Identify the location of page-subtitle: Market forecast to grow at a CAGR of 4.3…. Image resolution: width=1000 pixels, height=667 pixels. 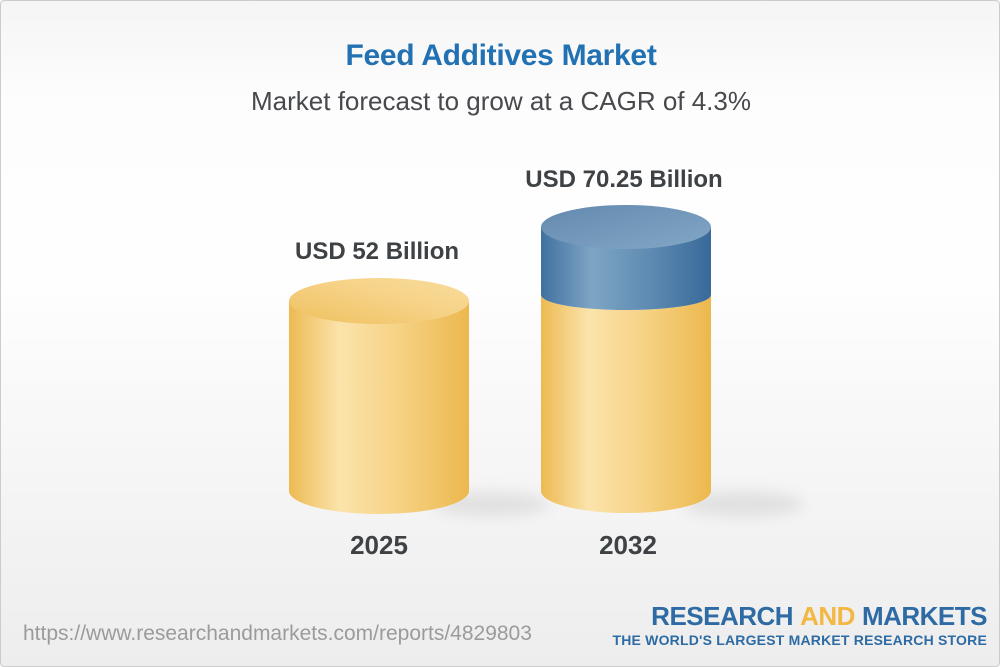
(501, 101).